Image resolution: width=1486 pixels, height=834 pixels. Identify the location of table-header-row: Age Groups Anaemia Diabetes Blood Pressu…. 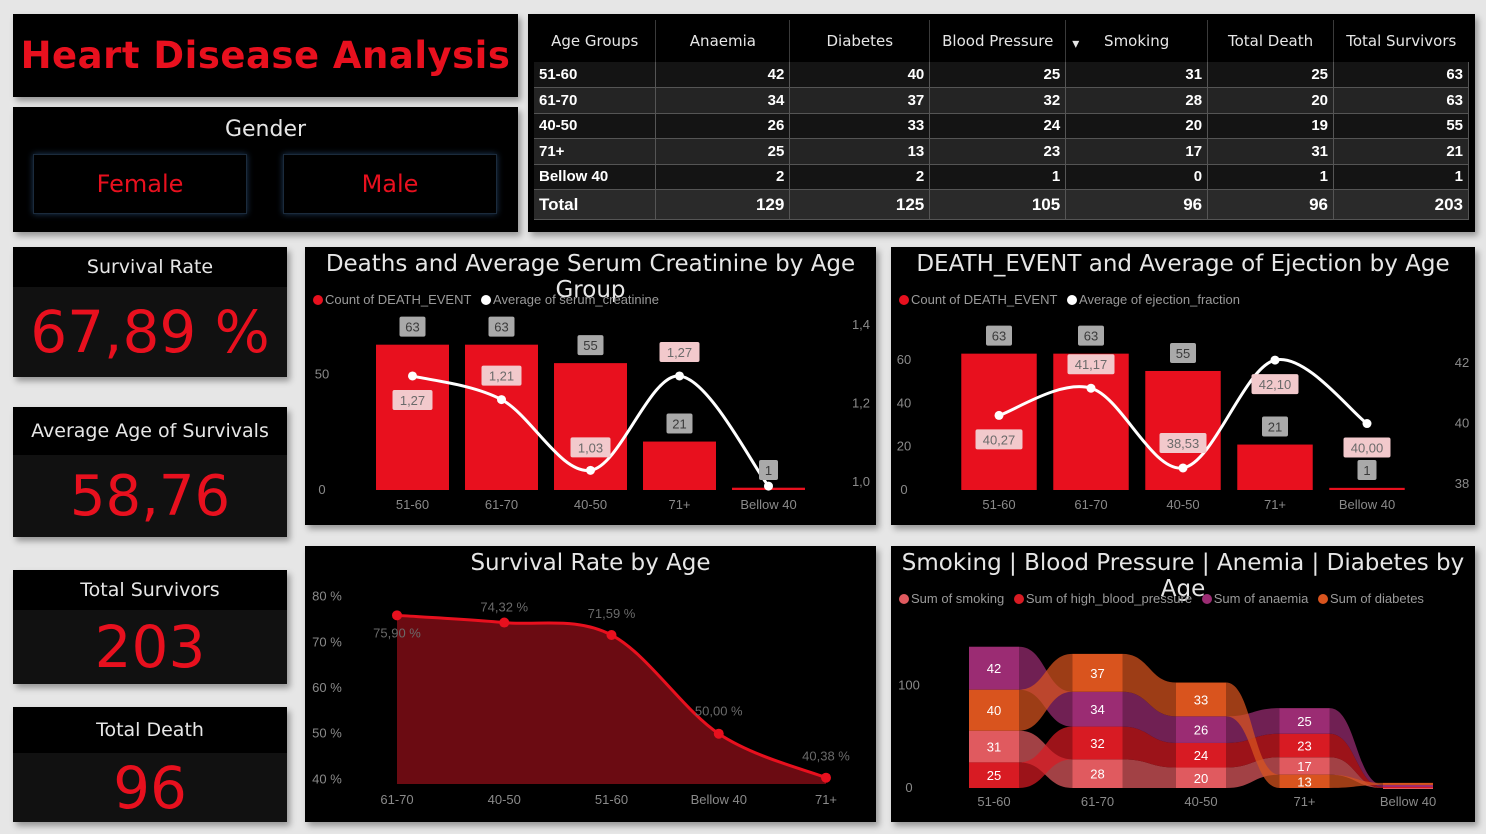
(1001, 41).